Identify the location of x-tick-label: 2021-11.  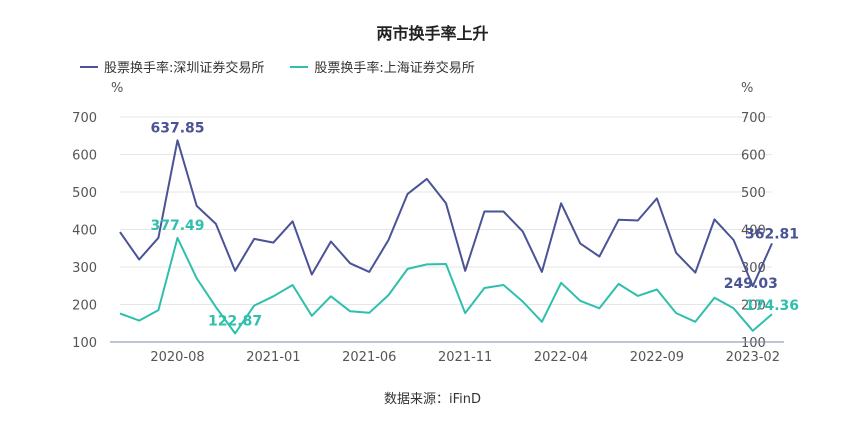
(465, 357).